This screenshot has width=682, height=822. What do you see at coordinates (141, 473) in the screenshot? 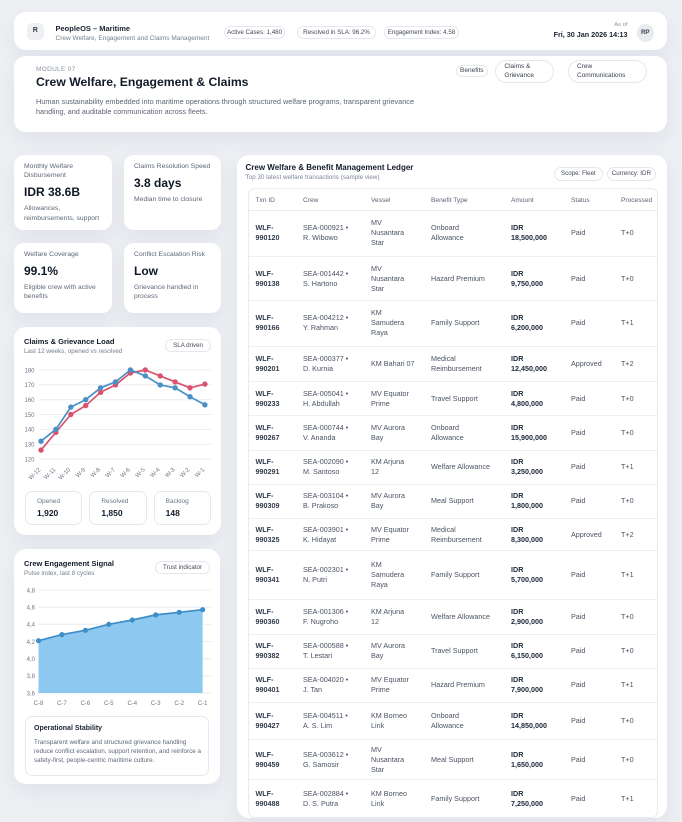
I see `svg-text: W-5` at bounding box center [141, 473].